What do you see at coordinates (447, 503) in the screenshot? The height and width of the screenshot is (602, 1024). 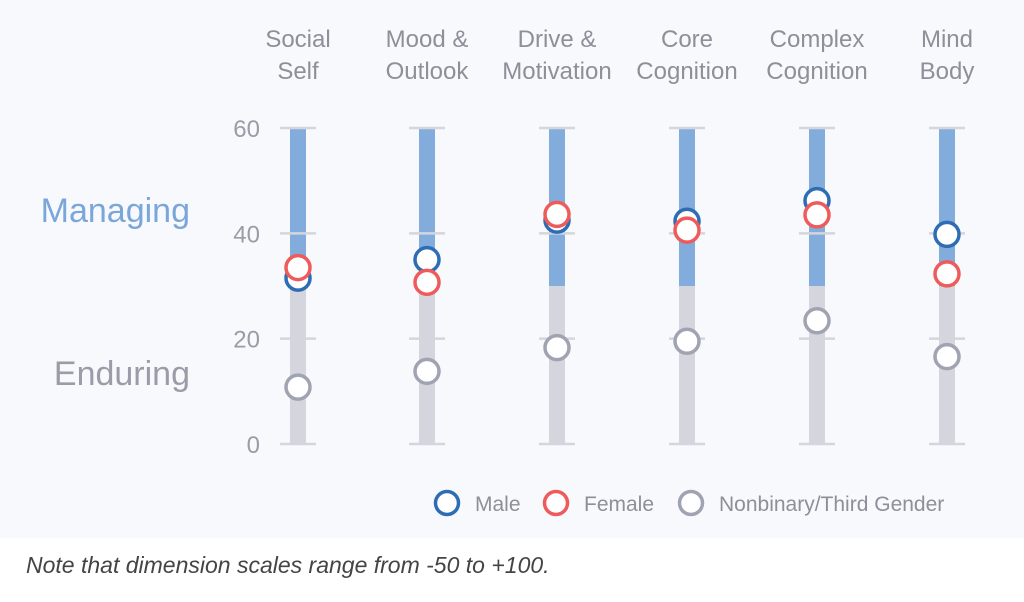 I see `legend-marker-male` at bounding box center [447, 503].